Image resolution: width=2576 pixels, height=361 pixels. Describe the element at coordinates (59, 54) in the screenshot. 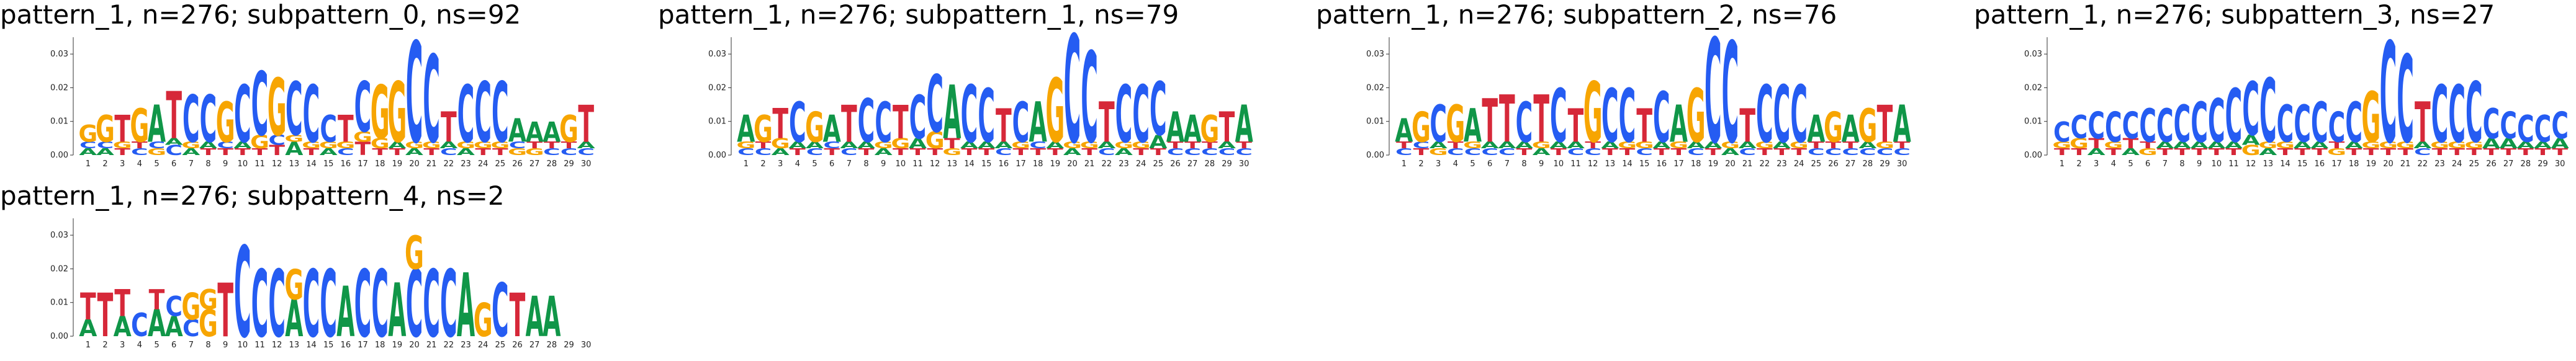

I see `y-tick-label: 0.03` at that location.